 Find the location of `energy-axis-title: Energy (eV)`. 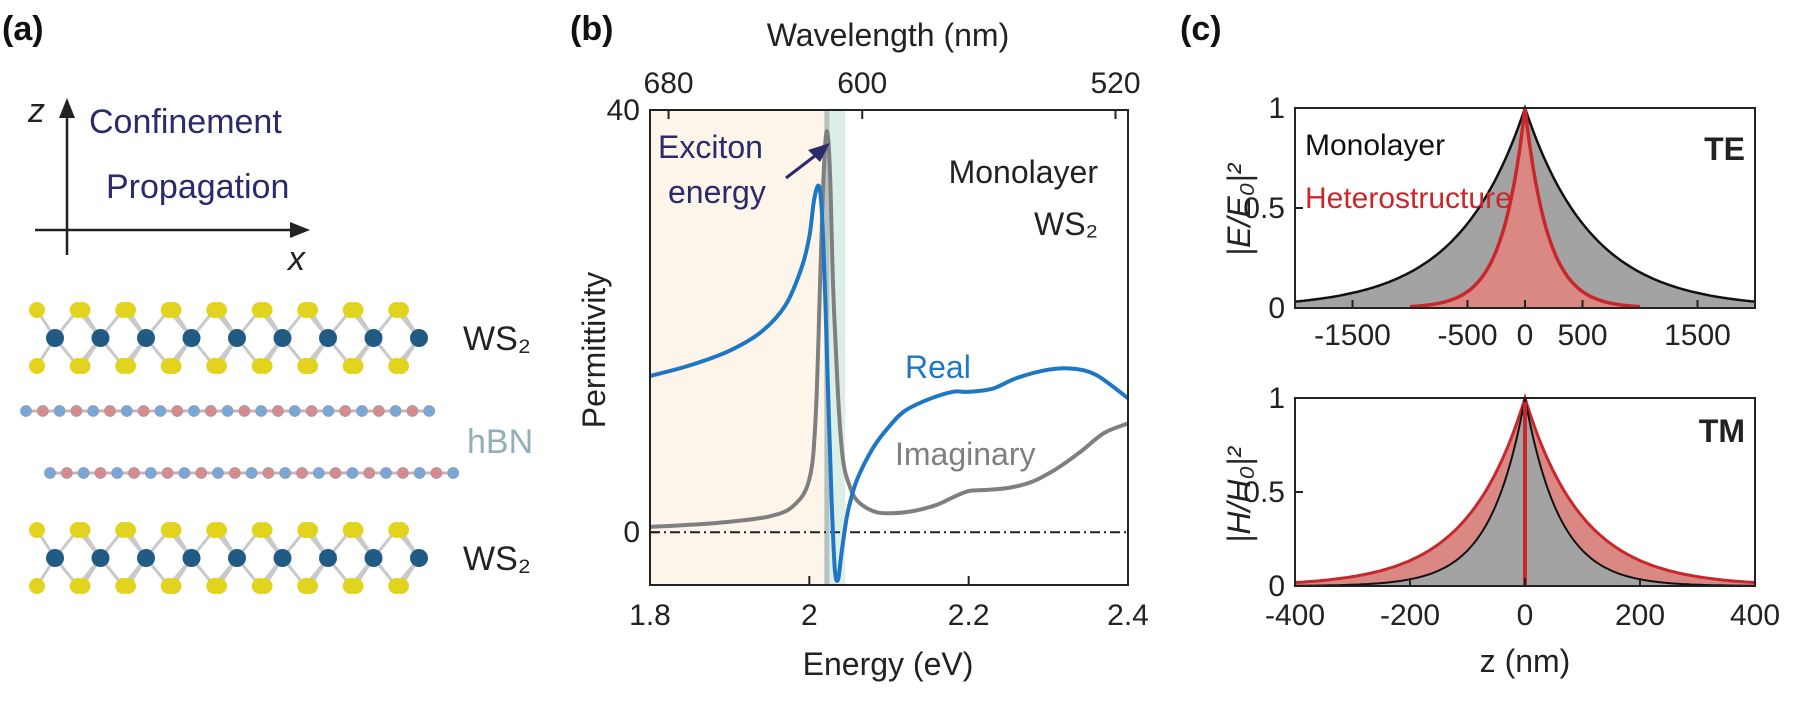

energy-axis-title: Energy (eV) is located at coordinates (888, 664).